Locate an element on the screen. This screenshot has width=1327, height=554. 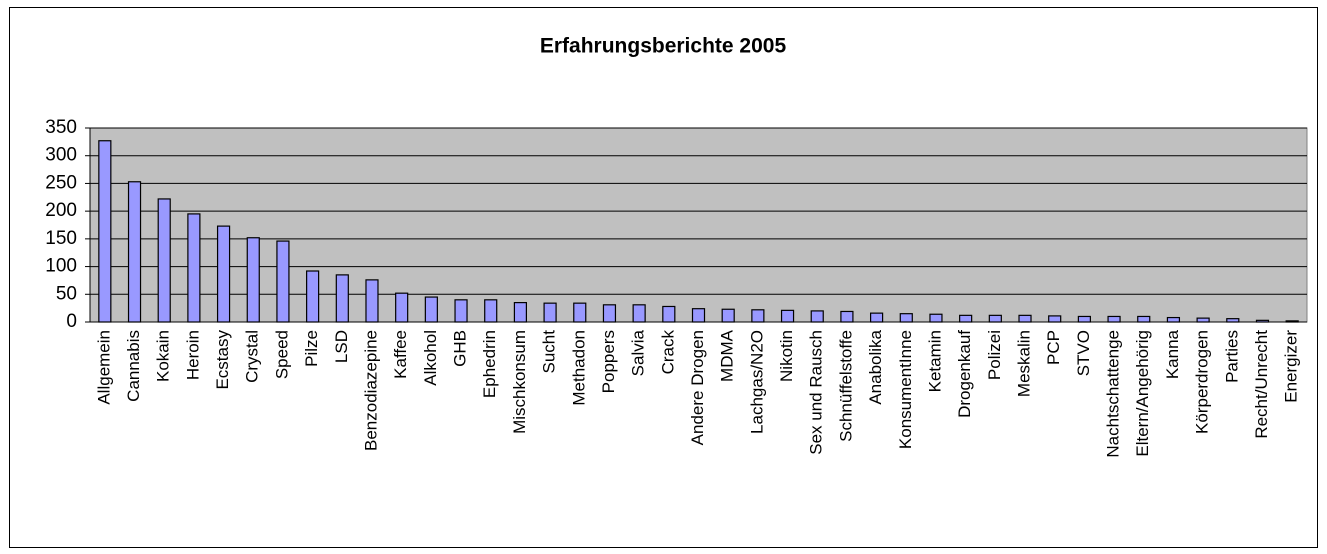
y-tick-label: 250 is located at coordinates (61, 182).